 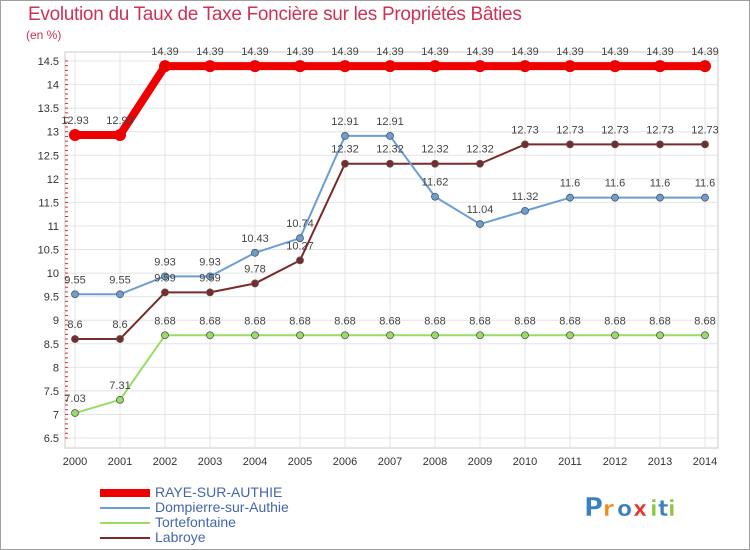 I want to click on data-label: 11.62, so click(x=435, y=183).